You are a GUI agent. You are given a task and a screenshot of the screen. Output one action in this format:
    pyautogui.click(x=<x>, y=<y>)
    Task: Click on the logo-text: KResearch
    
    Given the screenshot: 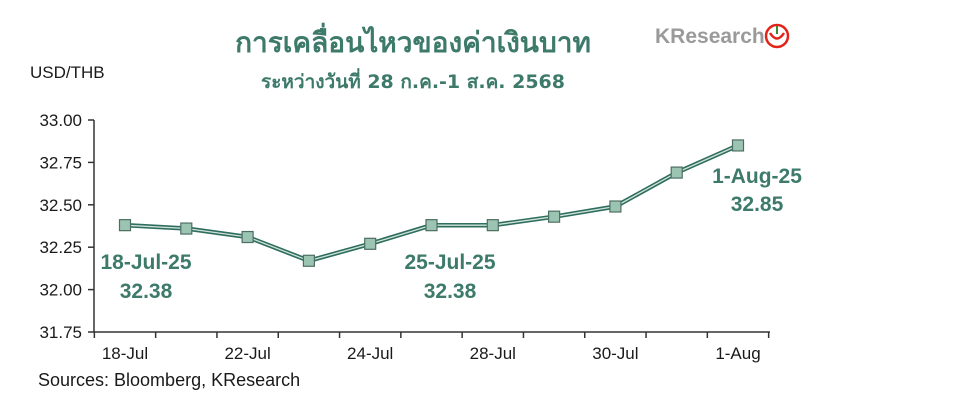 What is the action you would take?
    pyautogui.click(x=710, y=36)
    